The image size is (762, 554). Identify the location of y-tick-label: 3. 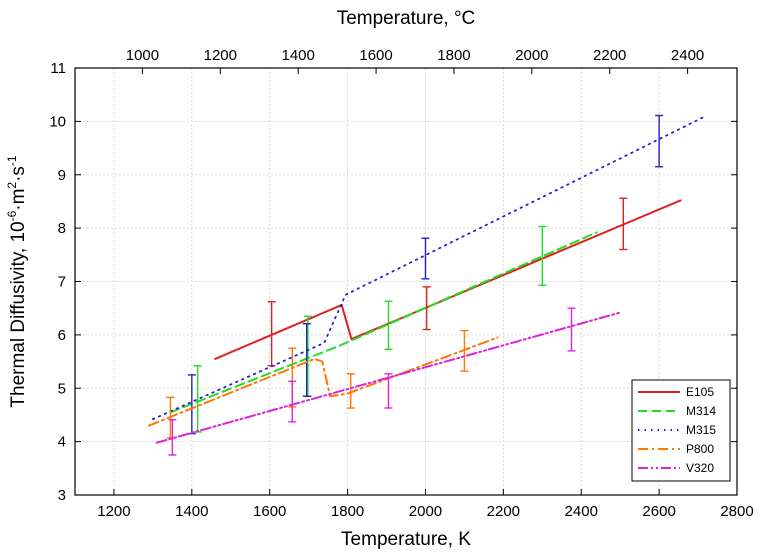
(62, 495).